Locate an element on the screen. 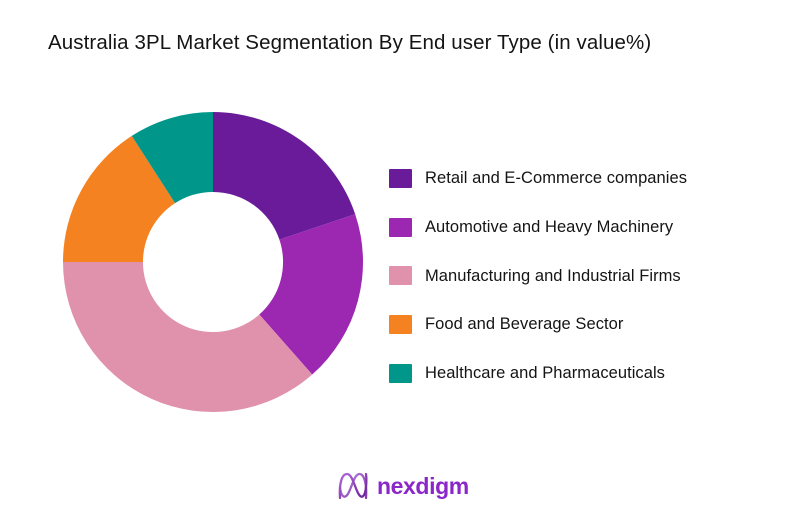 The image size is (805, 506). legend-swatch-icon-automotive-heavy-machinery is located at coordinates (400, 227).